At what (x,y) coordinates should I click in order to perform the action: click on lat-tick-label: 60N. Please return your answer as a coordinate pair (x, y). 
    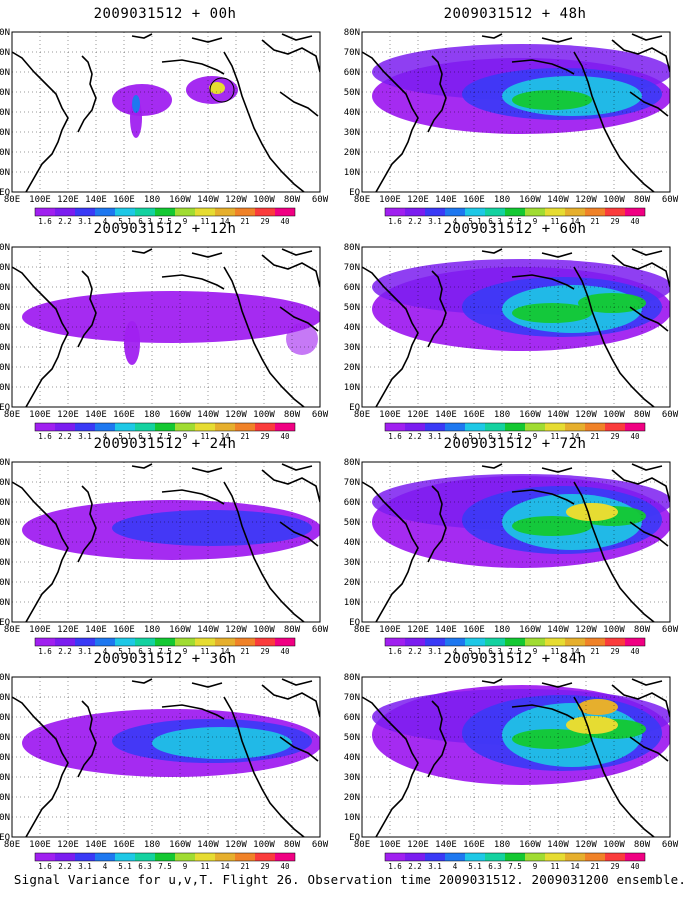
    Looking at the image, I should click on (5, 288).